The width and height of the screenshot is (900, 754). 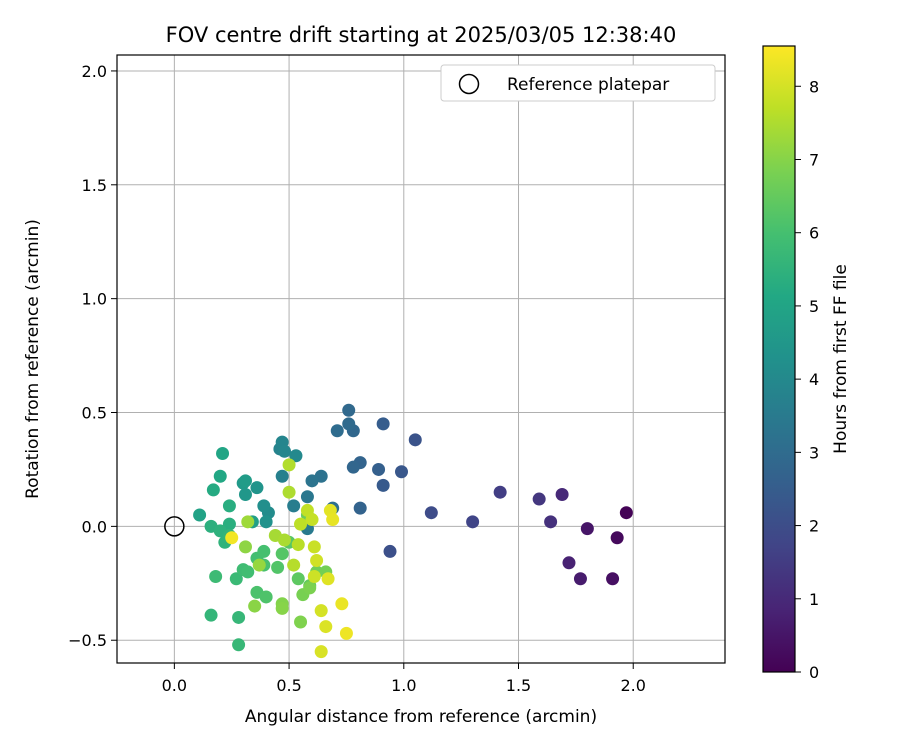 I want to click on y-axis-label: Rotation from reference (arcmin), so click(x=33, y=359).